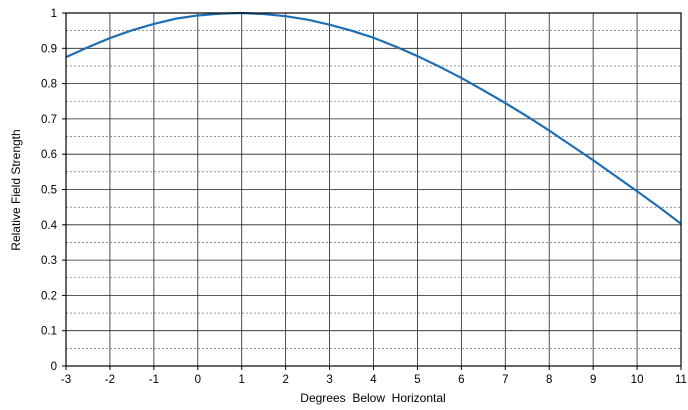  What do you see at coordinates (461, 380) in the screenshot?
I see `x-tick-label: 6` at bounding box center [461, 380].